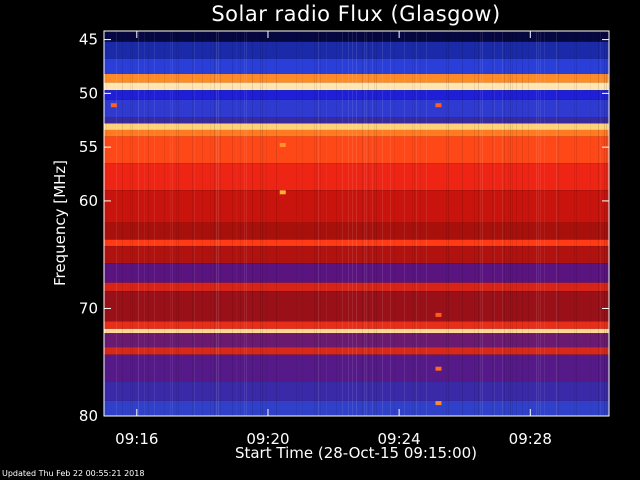  I want to click on y-tick-label-0: 45, so click(88, 40).